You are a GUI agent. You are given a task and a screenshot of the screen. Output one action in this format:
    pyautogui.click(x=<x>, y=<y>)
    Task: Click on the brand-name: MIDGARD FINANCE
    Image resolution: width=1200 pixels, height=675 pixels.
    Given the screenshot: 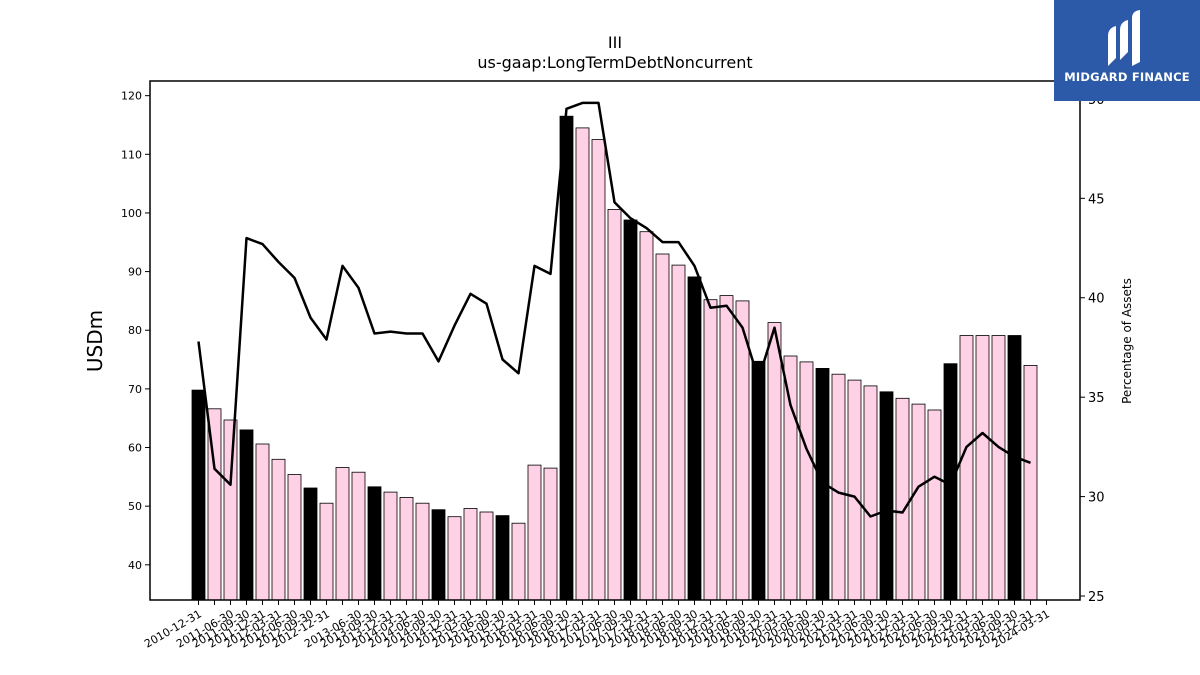 What is the action you would take?
    pyautogui.click(x=1127, y=77)
    